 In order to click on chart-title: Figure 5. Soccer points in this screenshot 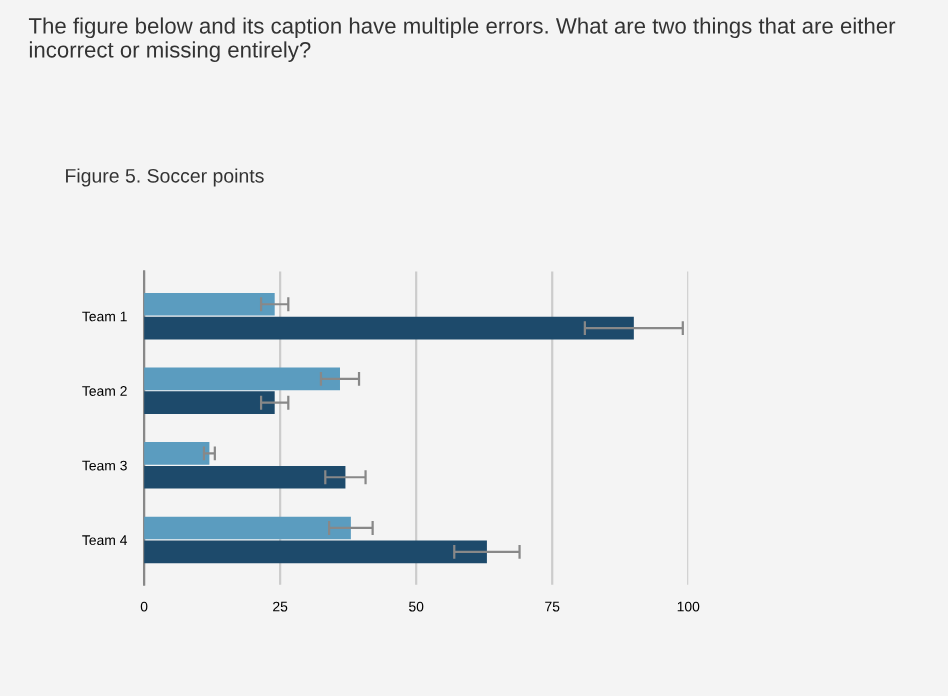, I will do `click(165, 177)`.